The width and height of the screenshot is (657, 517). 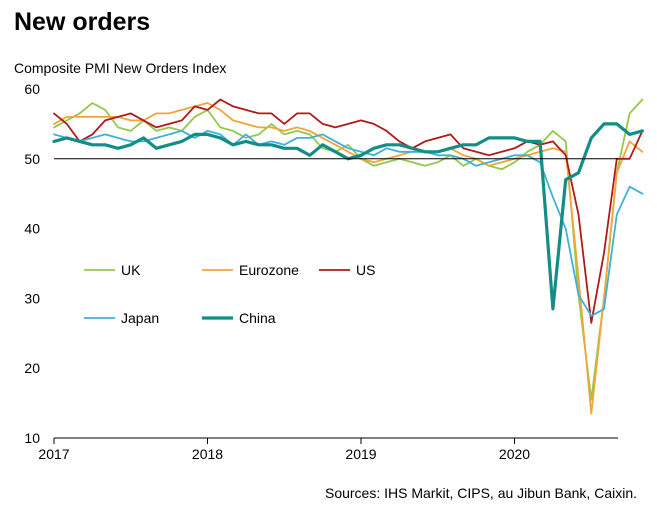 I want to click on legend-label-china: China, so click(x=257, y=318).